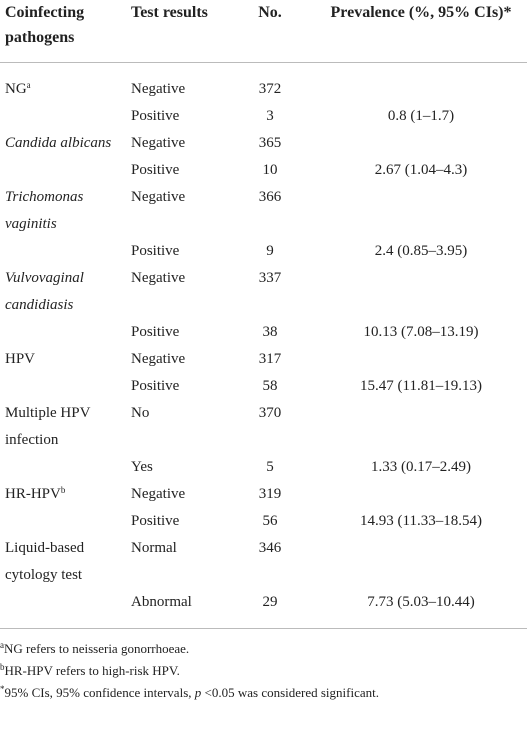  I want to click on prevalence: 7.73 (5.03–10.44), so click(421, 602).